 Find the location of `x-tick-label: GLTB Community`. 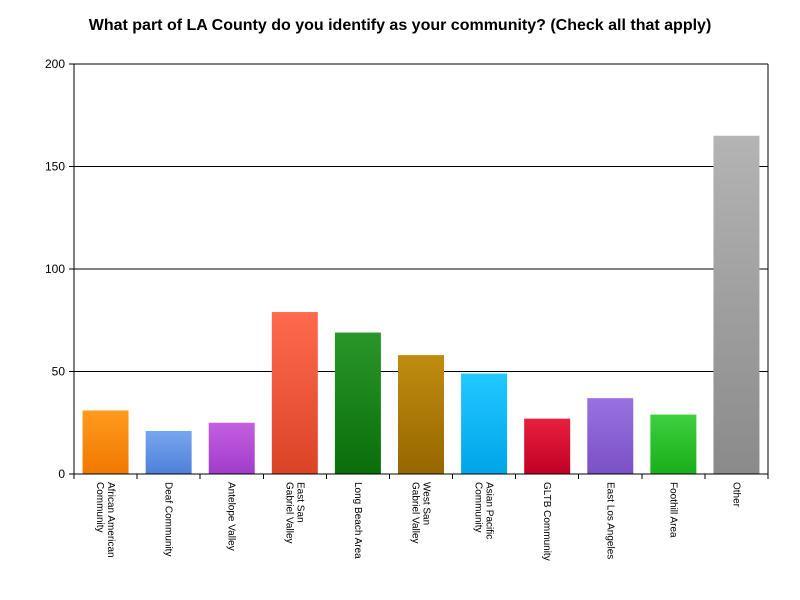

x-tick-label: GLTB Community is located at coordinates (546, 521).